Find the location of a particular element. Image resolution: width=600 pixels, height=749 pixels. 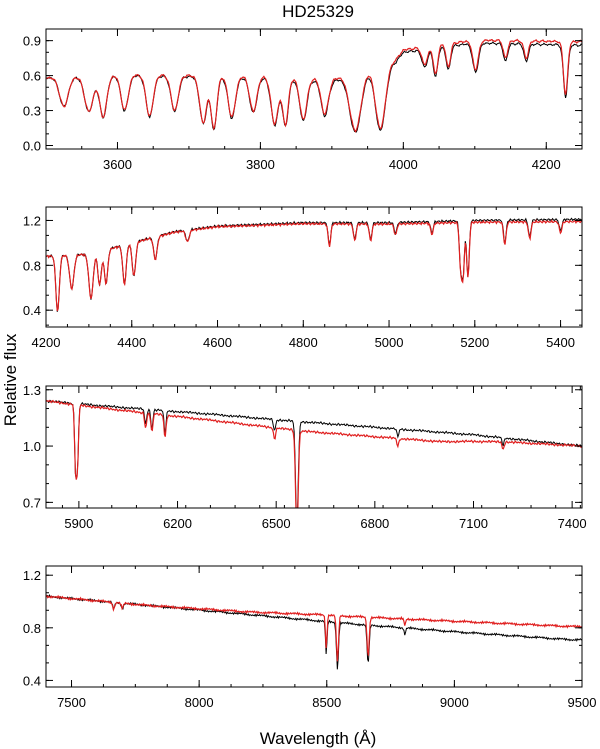

x-tick-label: 5000 is located at coordinates (389, 342).